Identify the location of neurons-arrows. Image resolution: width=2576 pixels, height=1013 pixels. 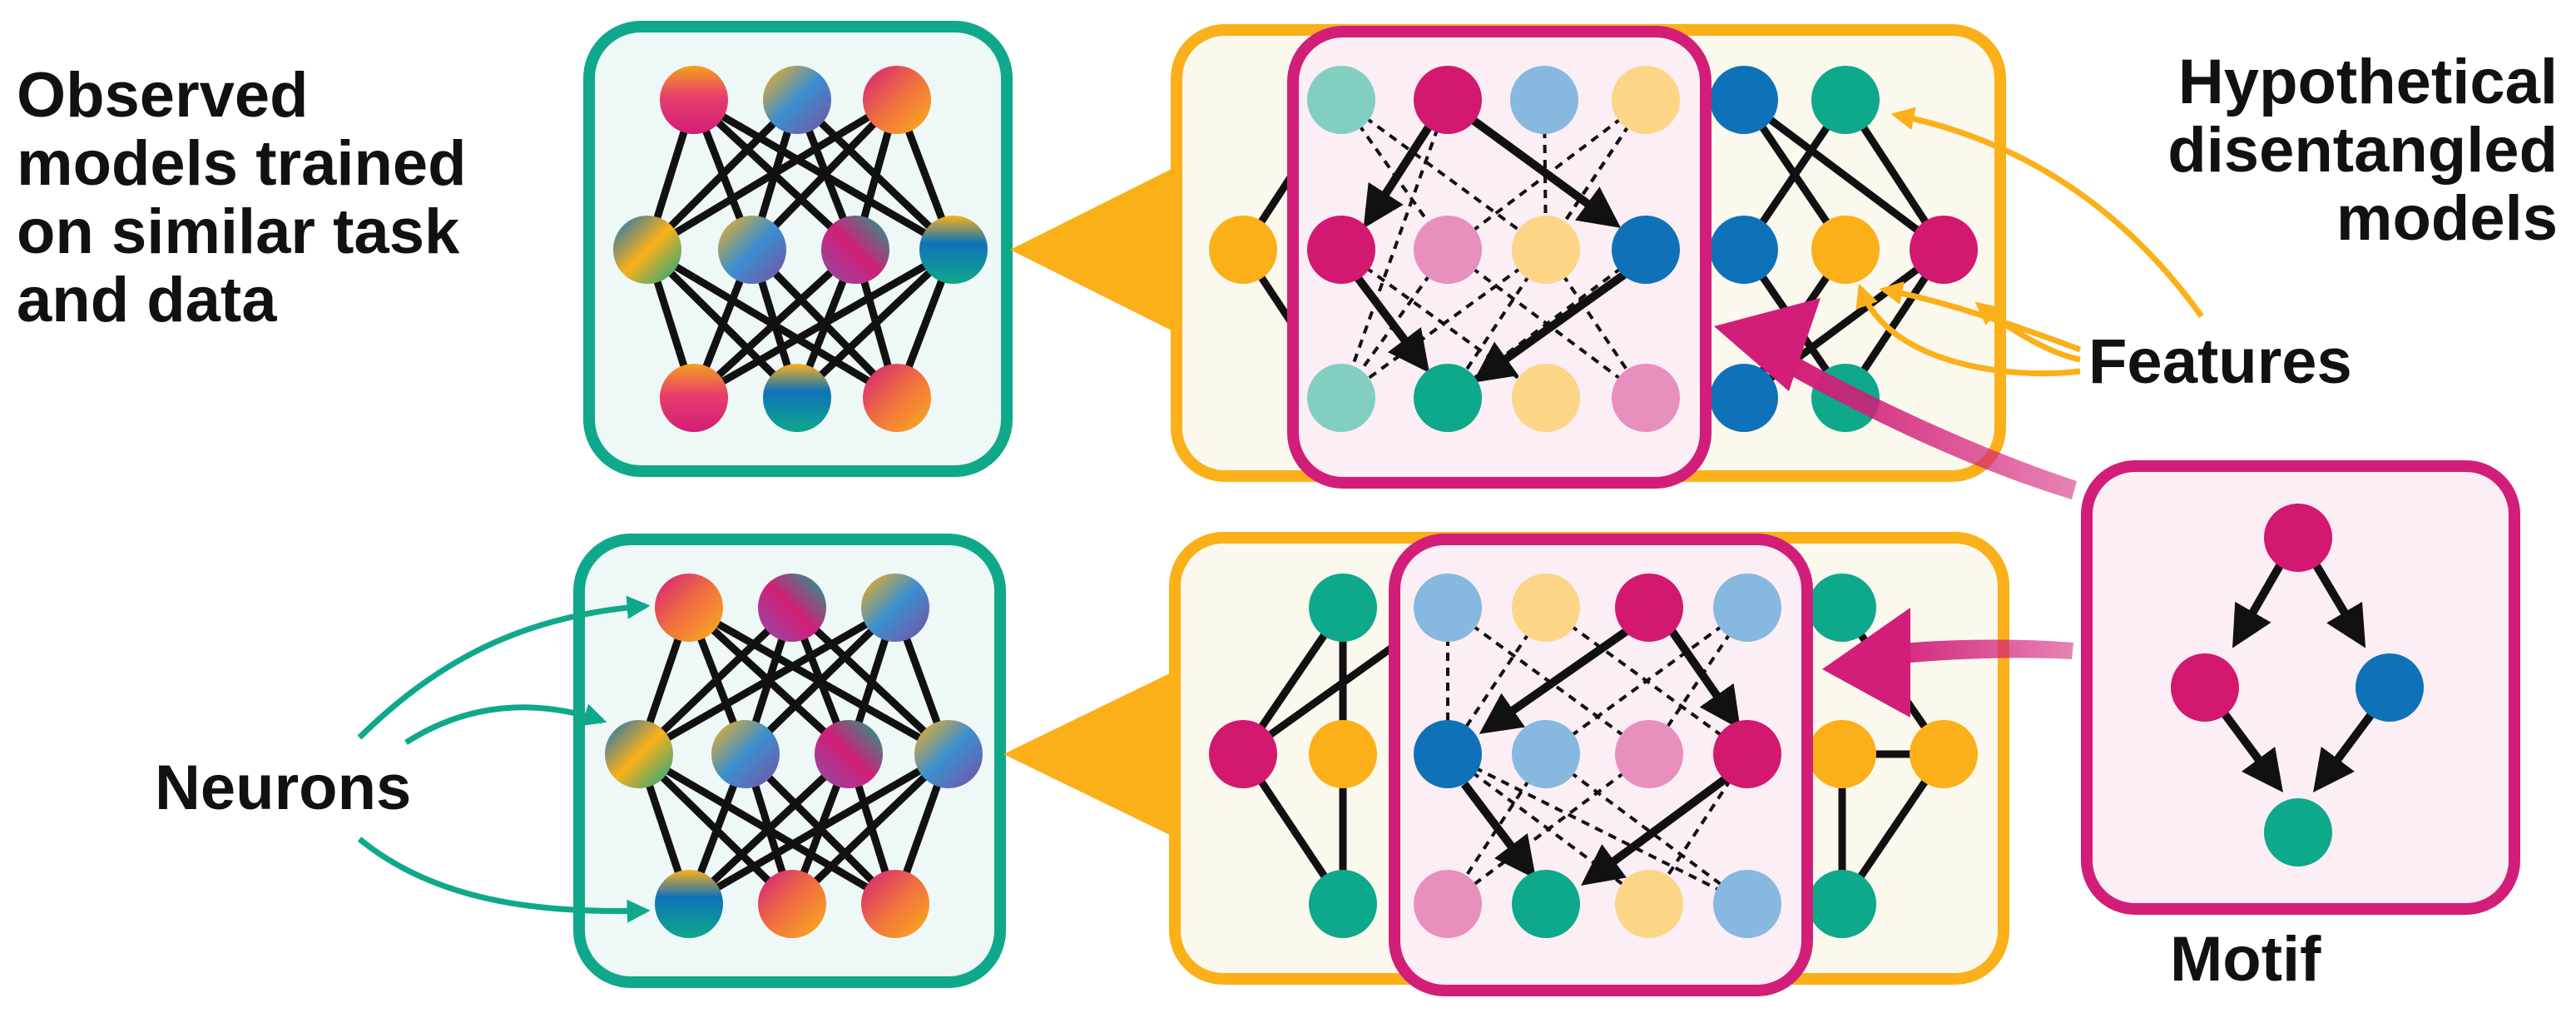
(504, 759).